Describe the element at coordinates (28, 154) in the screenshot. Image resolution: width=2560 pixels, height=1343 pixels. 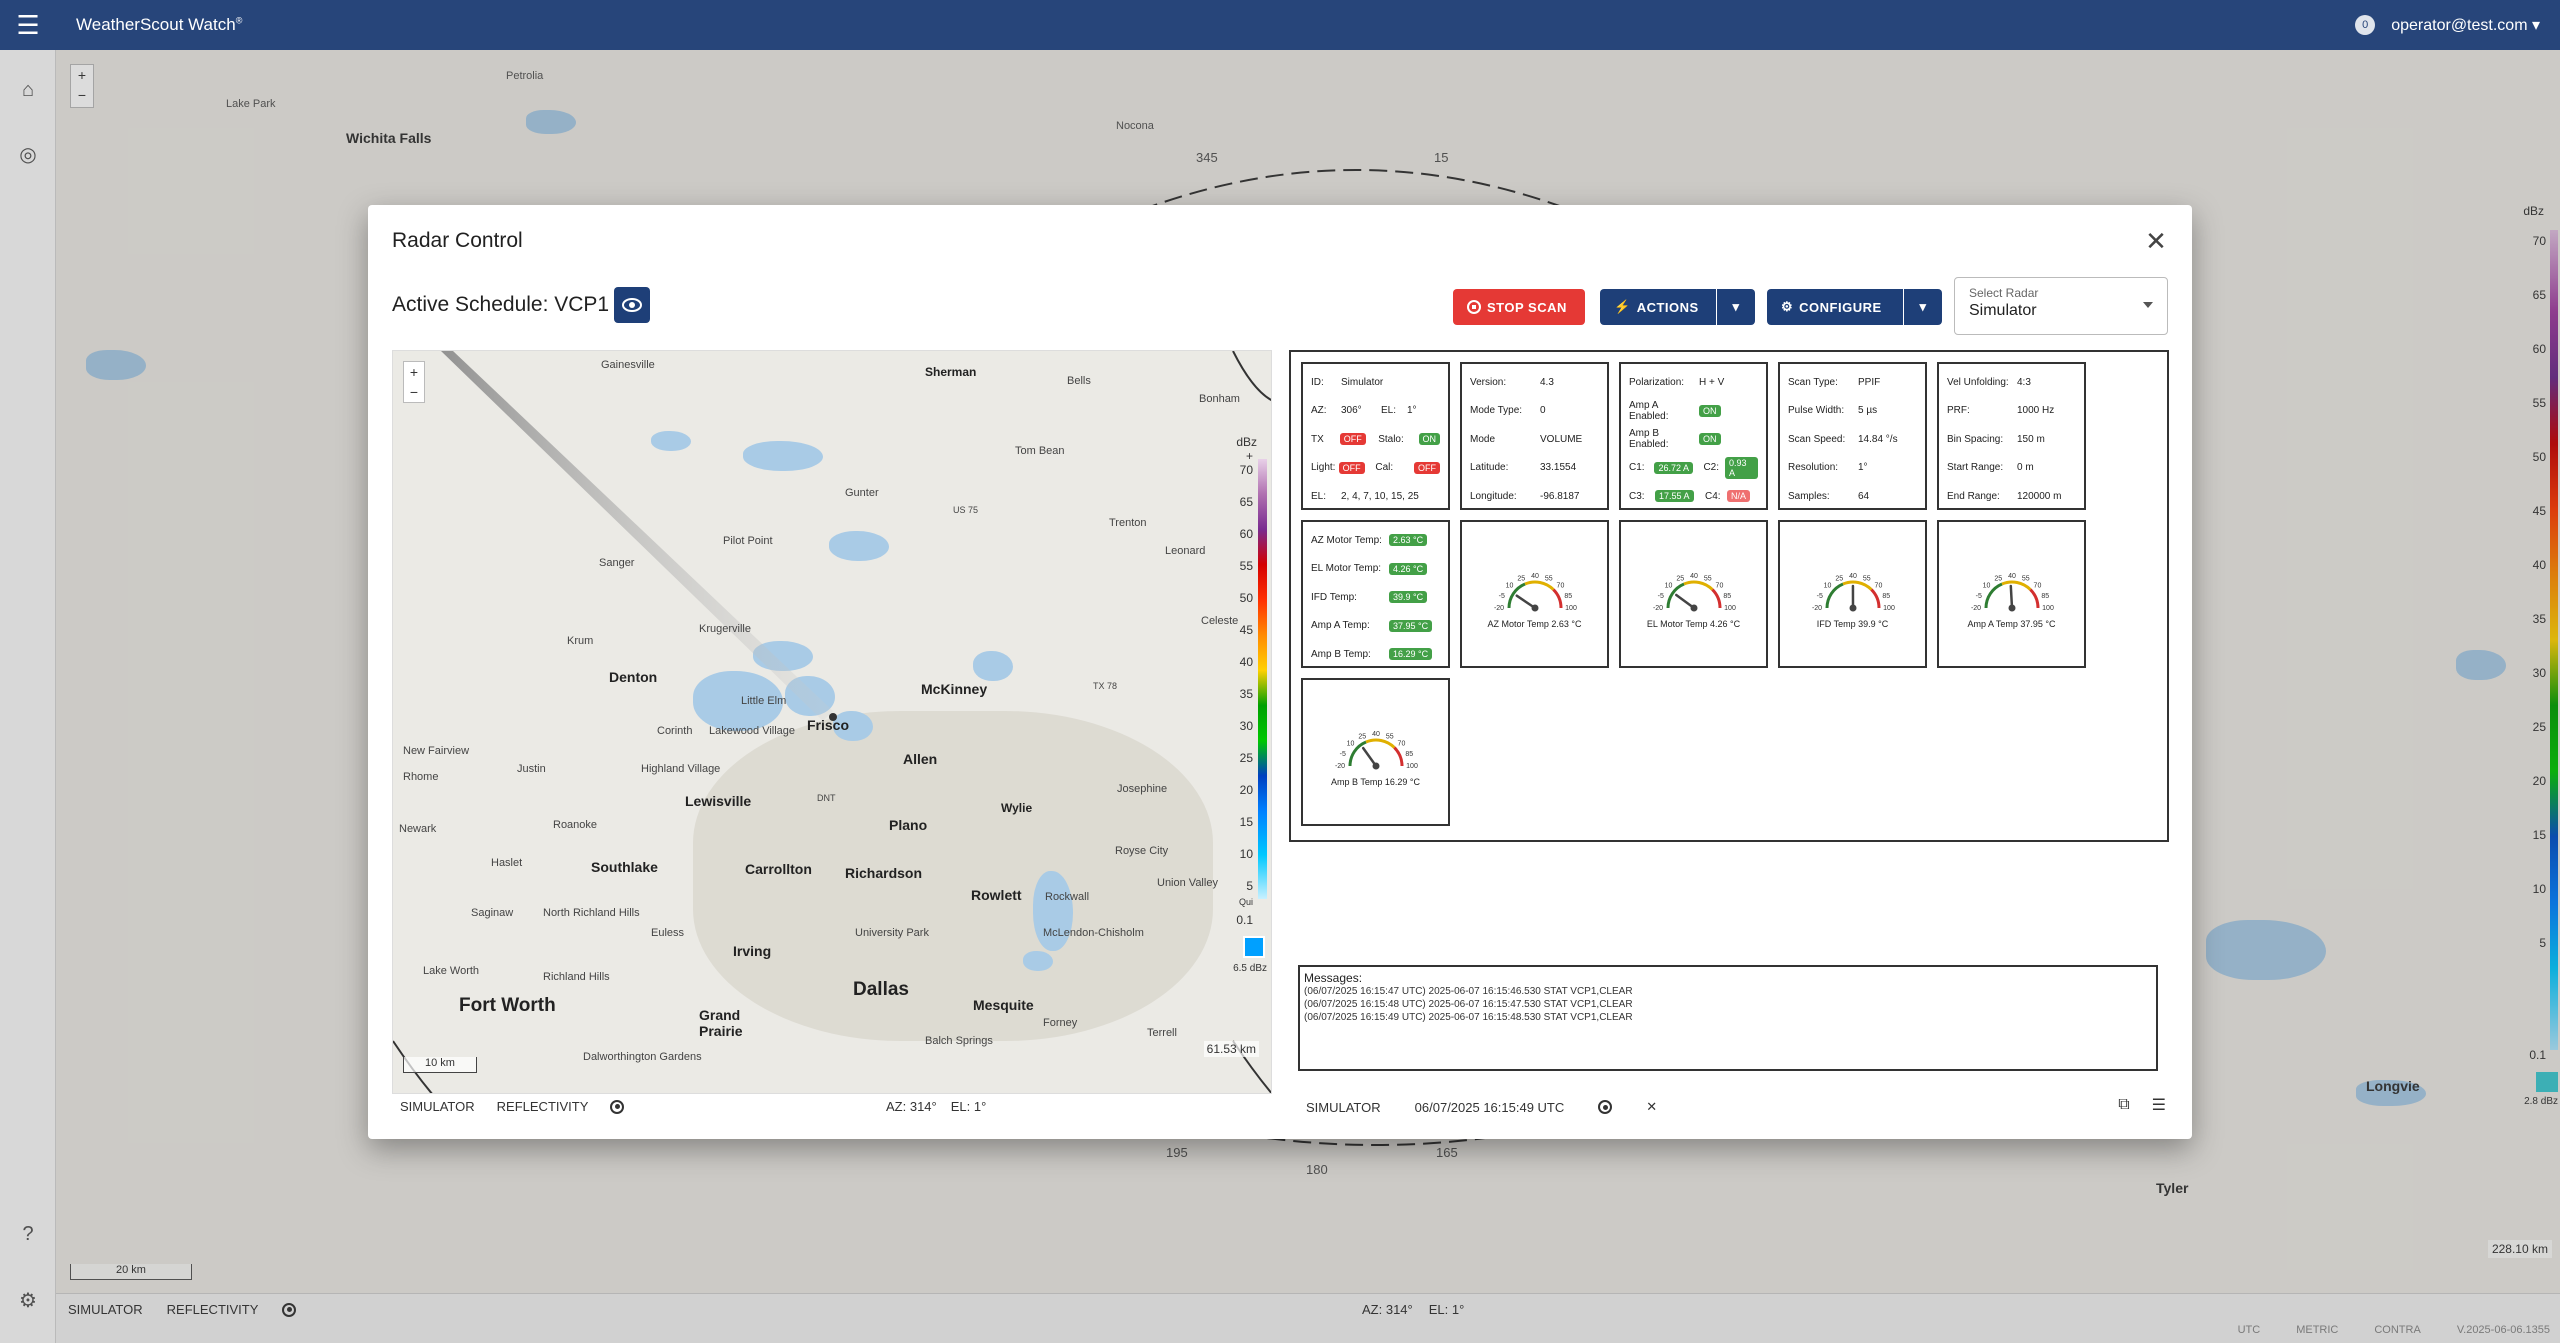
I see `radar-icon: ◎` at that location.